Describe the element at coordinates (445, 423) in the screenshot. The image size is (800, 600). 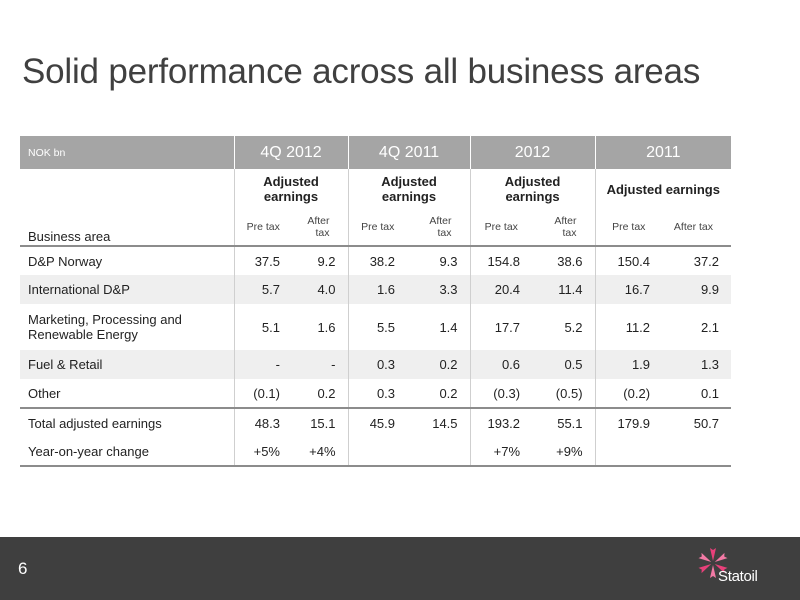
I see `value-cell: 14.5` at that location.